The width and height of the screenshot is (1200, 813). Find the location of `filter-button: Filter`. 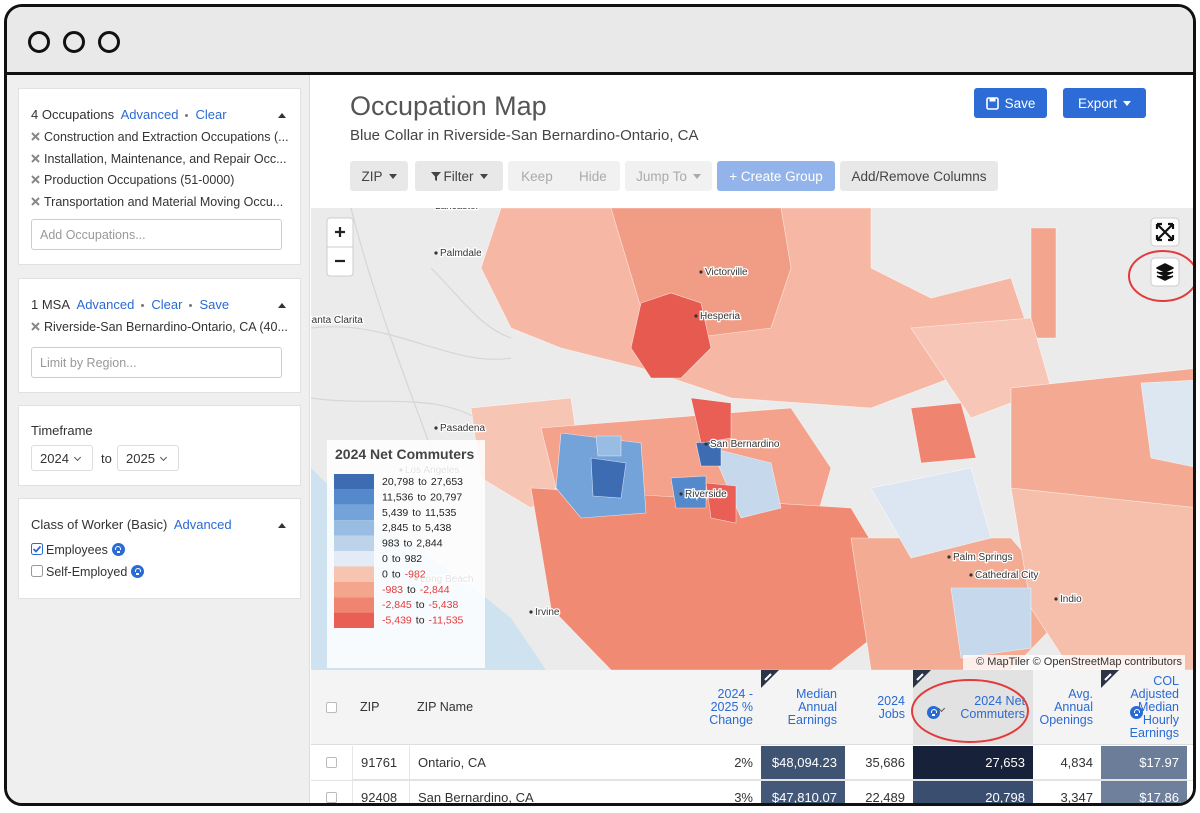

filter-button: Filter is located at coordinates (459, 176).